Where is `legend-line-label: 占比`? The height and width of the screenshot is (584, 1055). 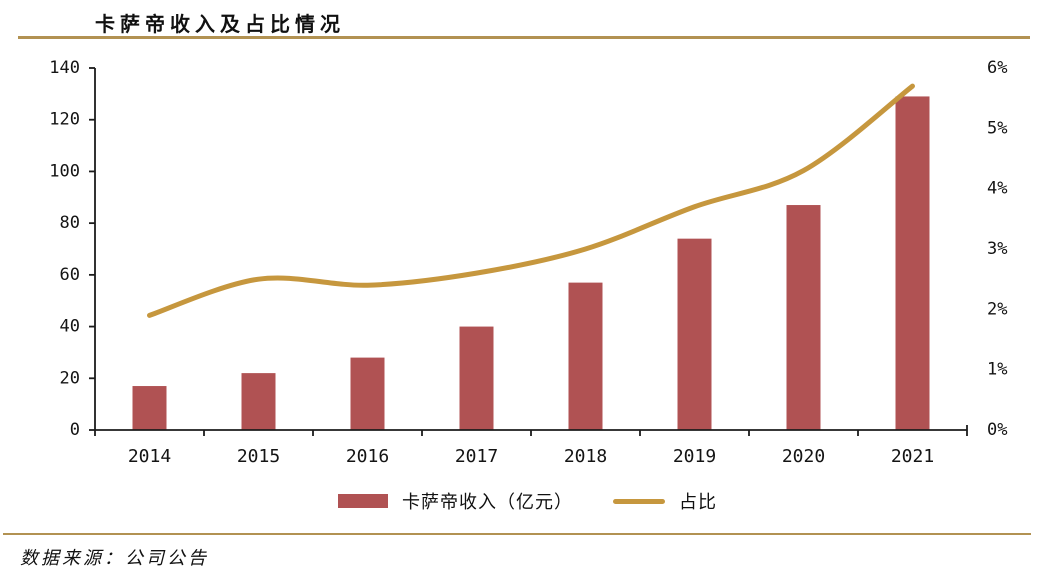
legend-line-label: 占比 is located at coordinates (698, 502).